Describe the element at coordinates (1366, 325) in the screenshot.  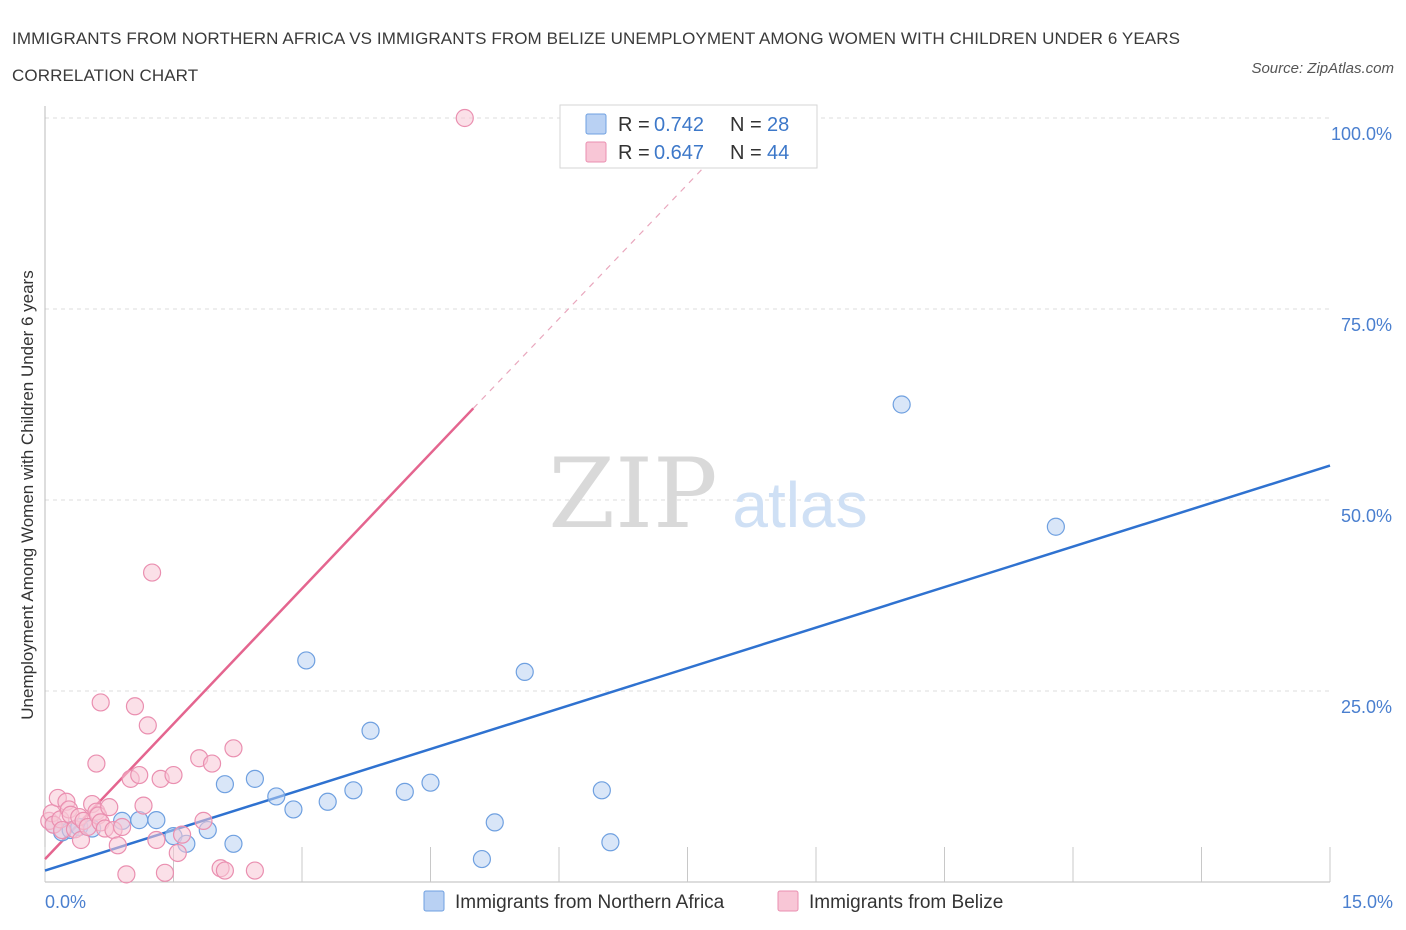
I see `y-tick-label-75: 75.0%` at that location.